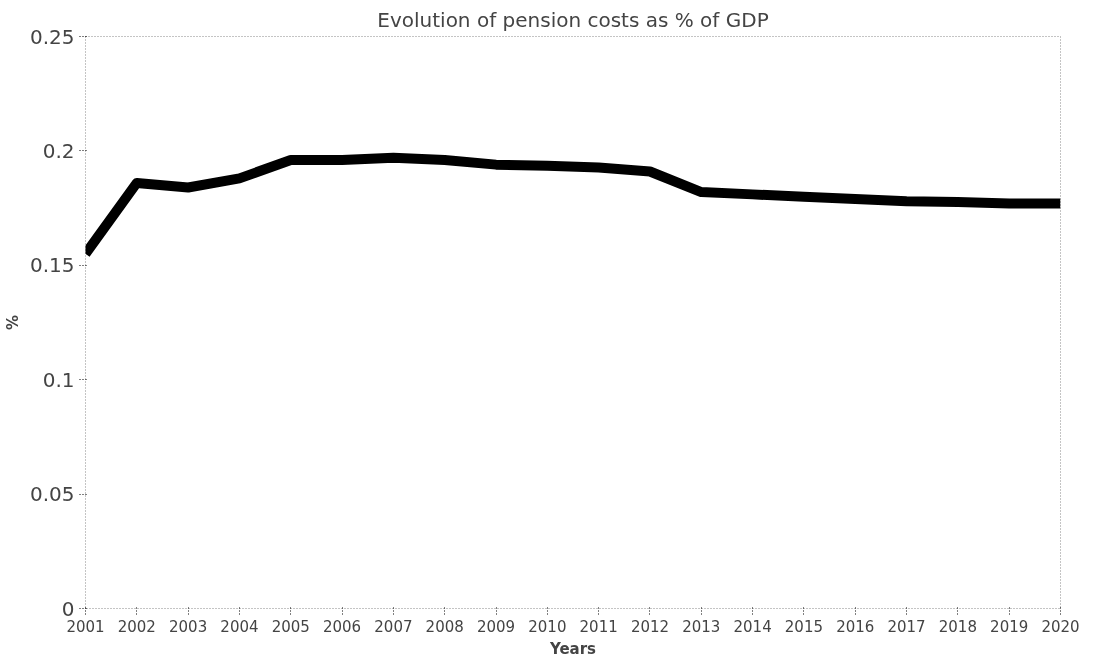 Image resolution: width=1102 pixels, height=663 pixels. What do you see at coordinates (547, 626) in the screenshot?
I see `x-tick-label: 2010` at bounding box center [547, 626].